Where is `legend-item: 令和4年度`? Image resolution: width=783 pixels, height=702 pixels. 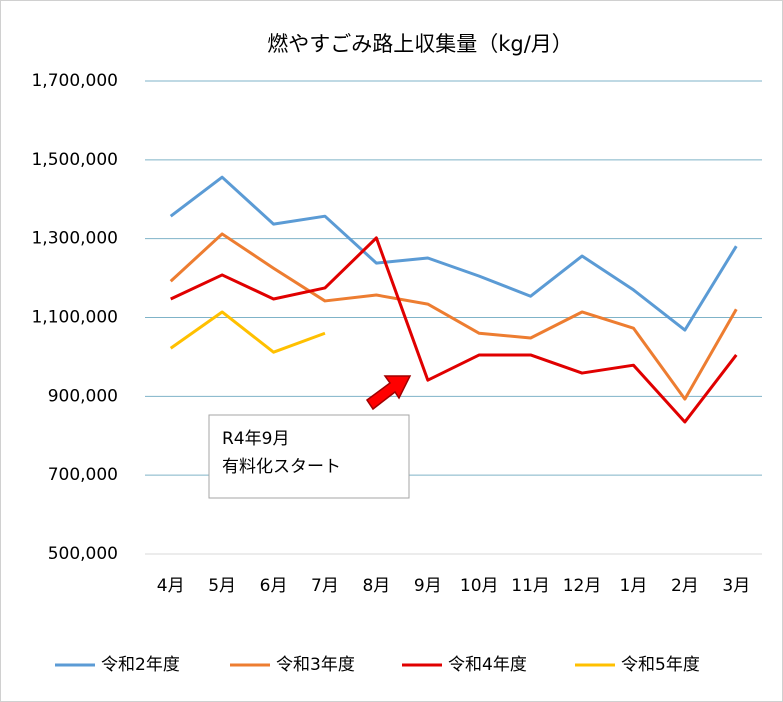 legend-item: 令和4年度 is located at coordinates (464, 665).